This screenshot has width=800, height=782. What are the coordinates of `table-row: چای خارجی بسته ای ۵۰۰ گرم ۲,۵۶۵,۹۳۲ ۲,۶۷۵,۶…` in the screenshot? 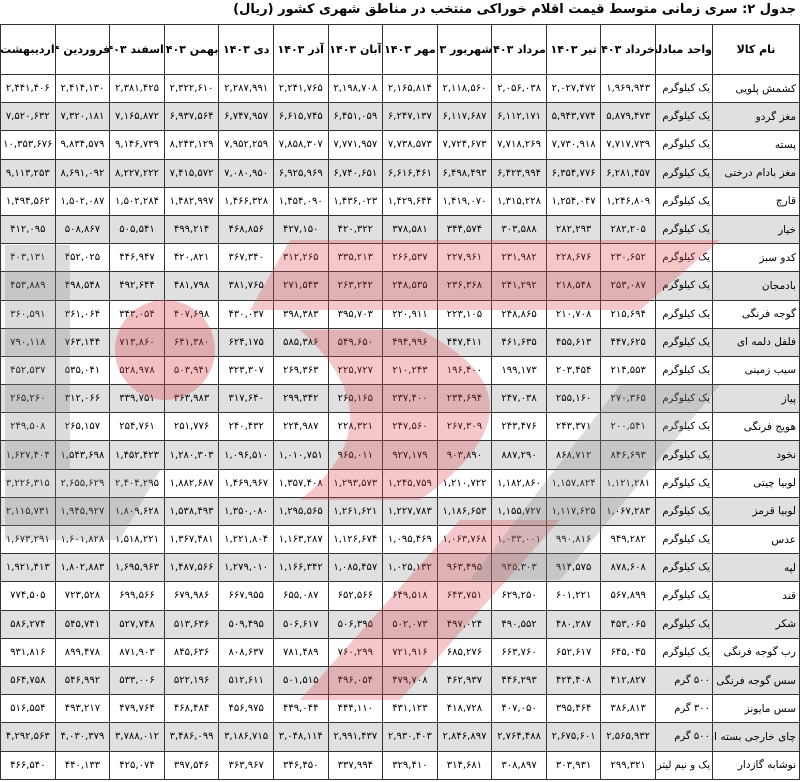 It's located at (400, 737).